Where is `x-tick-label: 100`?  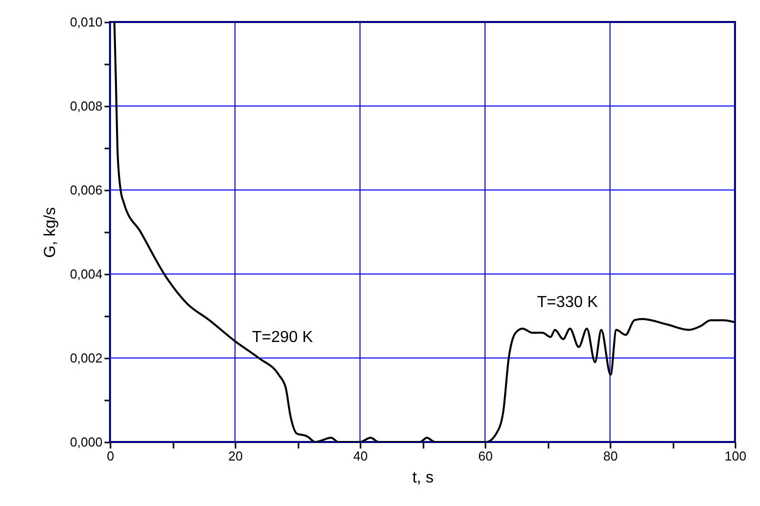
x-tick-label: 100 is located at coordinates (735, 456).